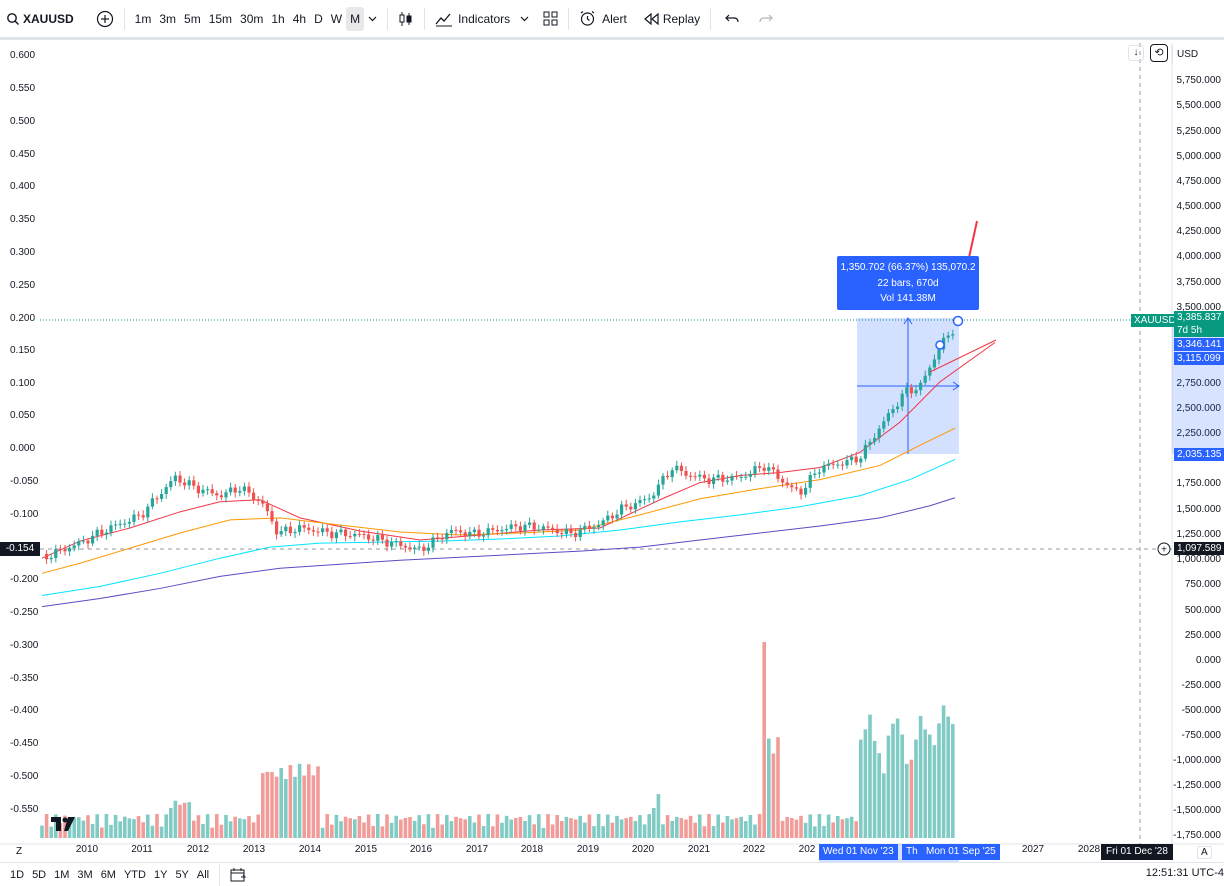 This screenshot has width=1224, height=886. I want to click on right-axis-tick: 5,750.000, so click(1199, 80).